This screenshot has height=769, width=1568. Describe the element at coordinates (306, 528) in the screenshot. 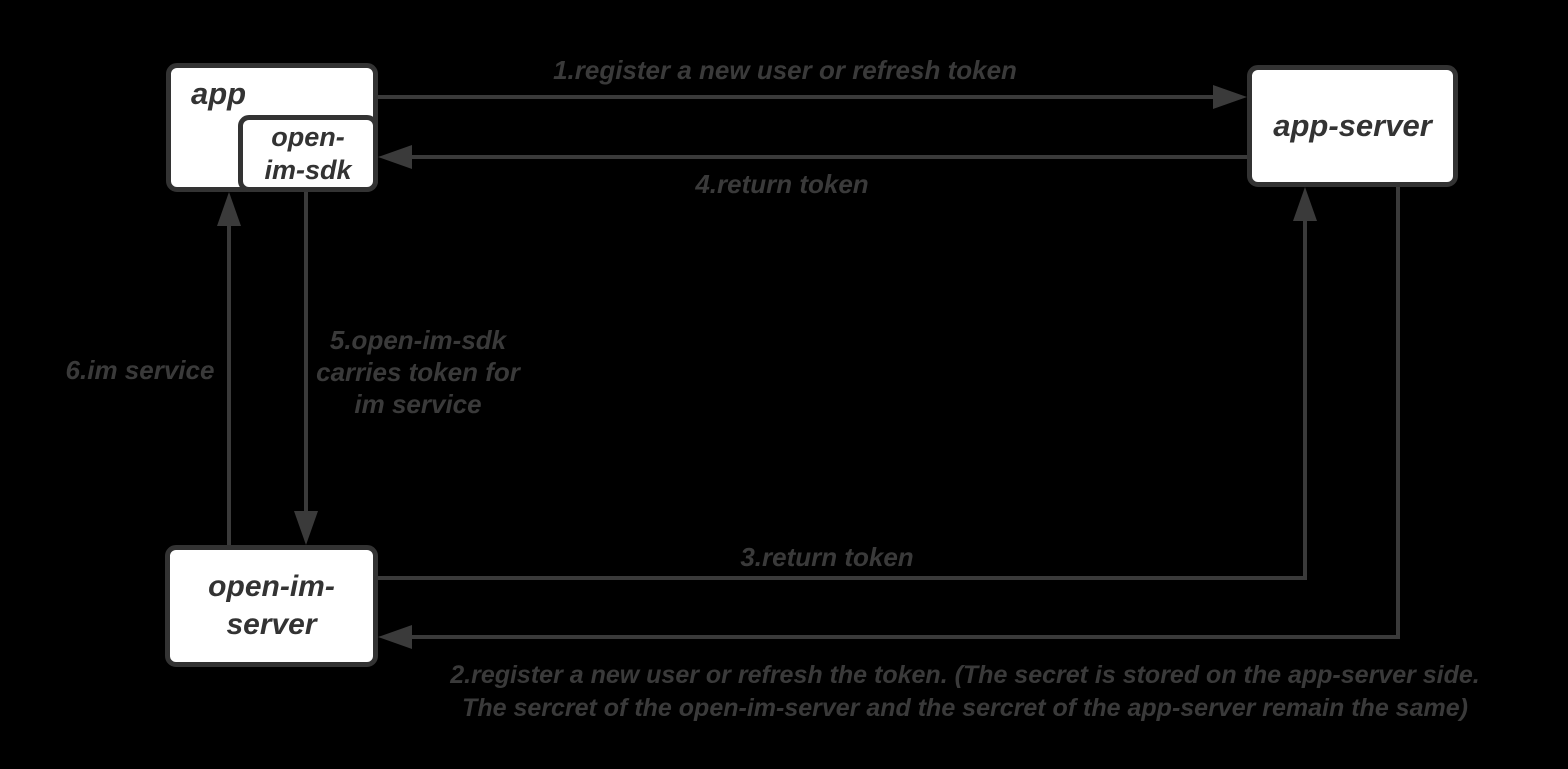

I see `edge5-arrowhead-icon` at that location.